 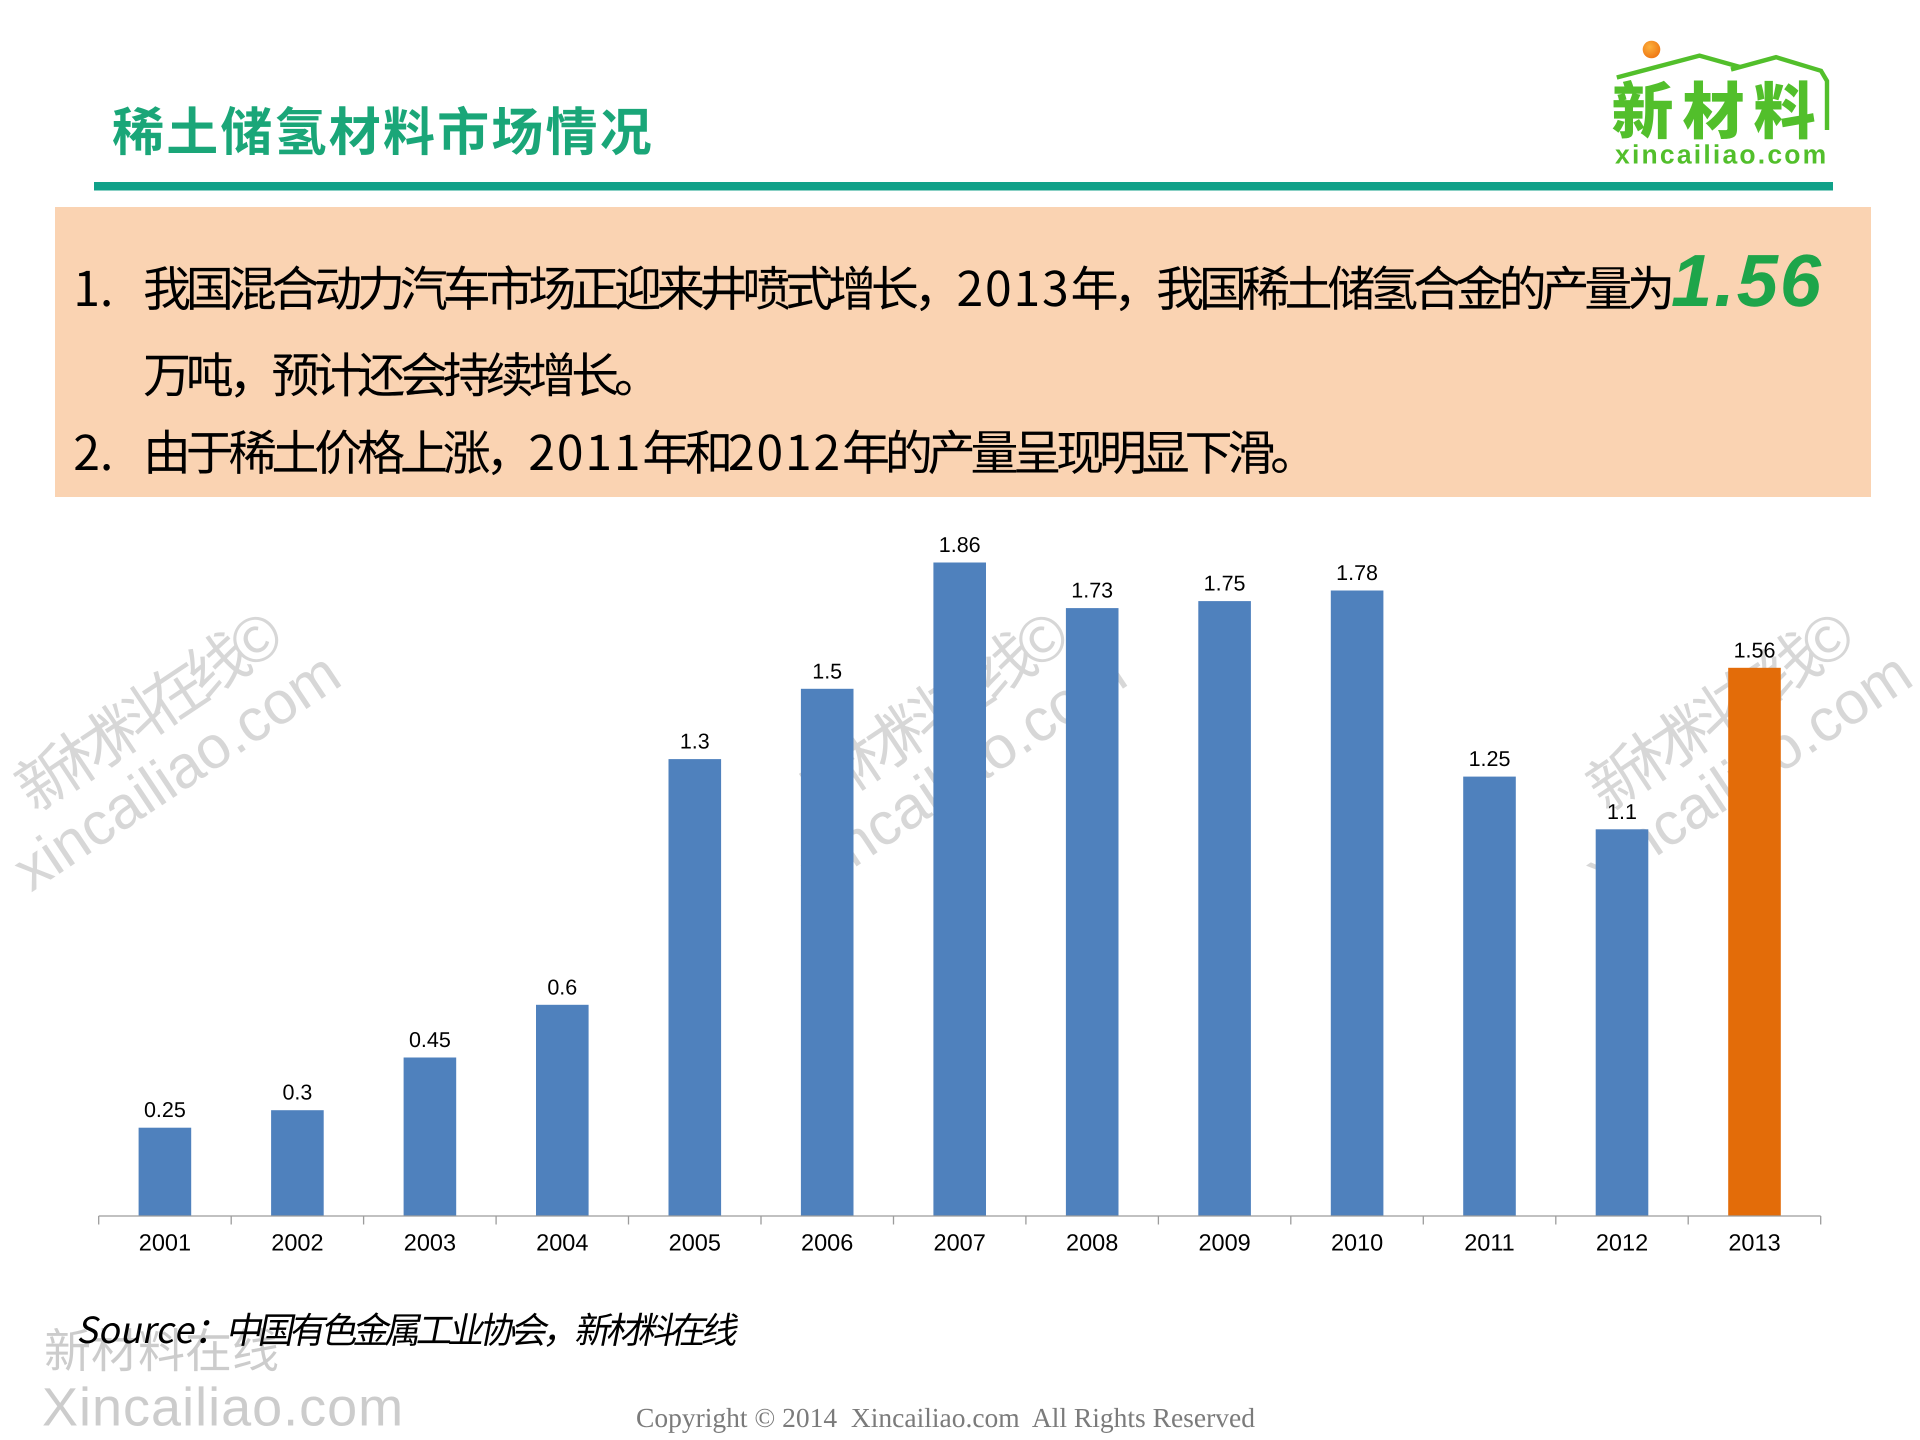 What do you see at coordinates (1092, 591) in the screenshot?
I see `svg-text: 1.73` at bounding box center [1092, 591].